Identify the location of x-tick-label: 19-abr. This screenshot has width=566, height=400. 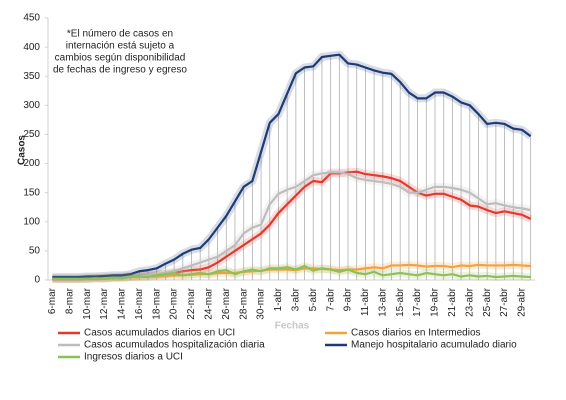
(435, 302).